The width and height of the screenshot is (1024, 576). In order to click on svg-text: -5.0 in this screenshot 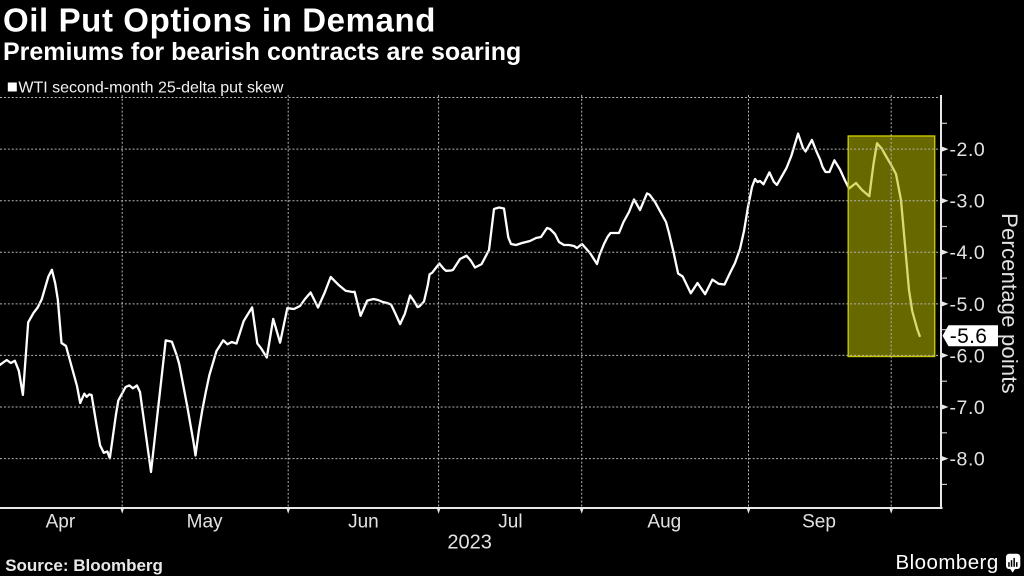, I will do `click(968, 305)`.